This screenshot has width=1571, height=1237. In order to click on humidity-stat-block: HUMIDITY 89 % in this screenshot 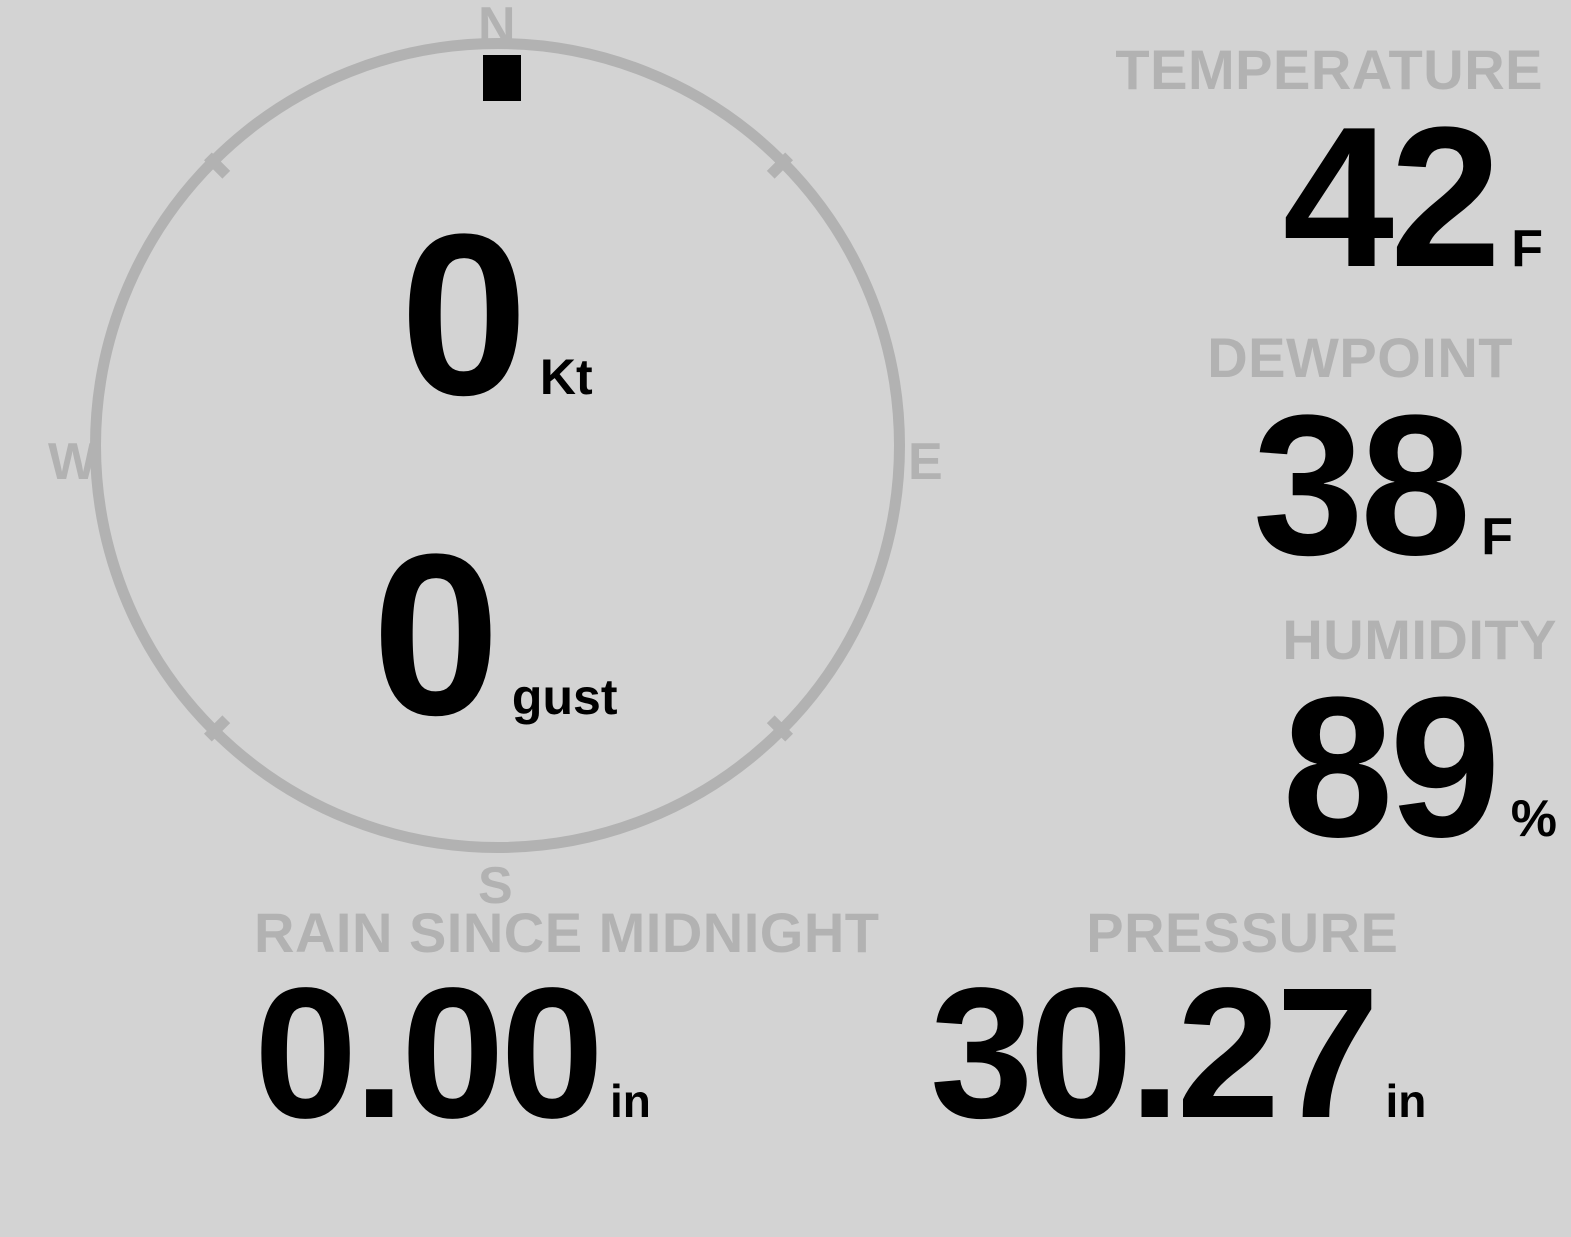, I will do `click(1419, 740)`.